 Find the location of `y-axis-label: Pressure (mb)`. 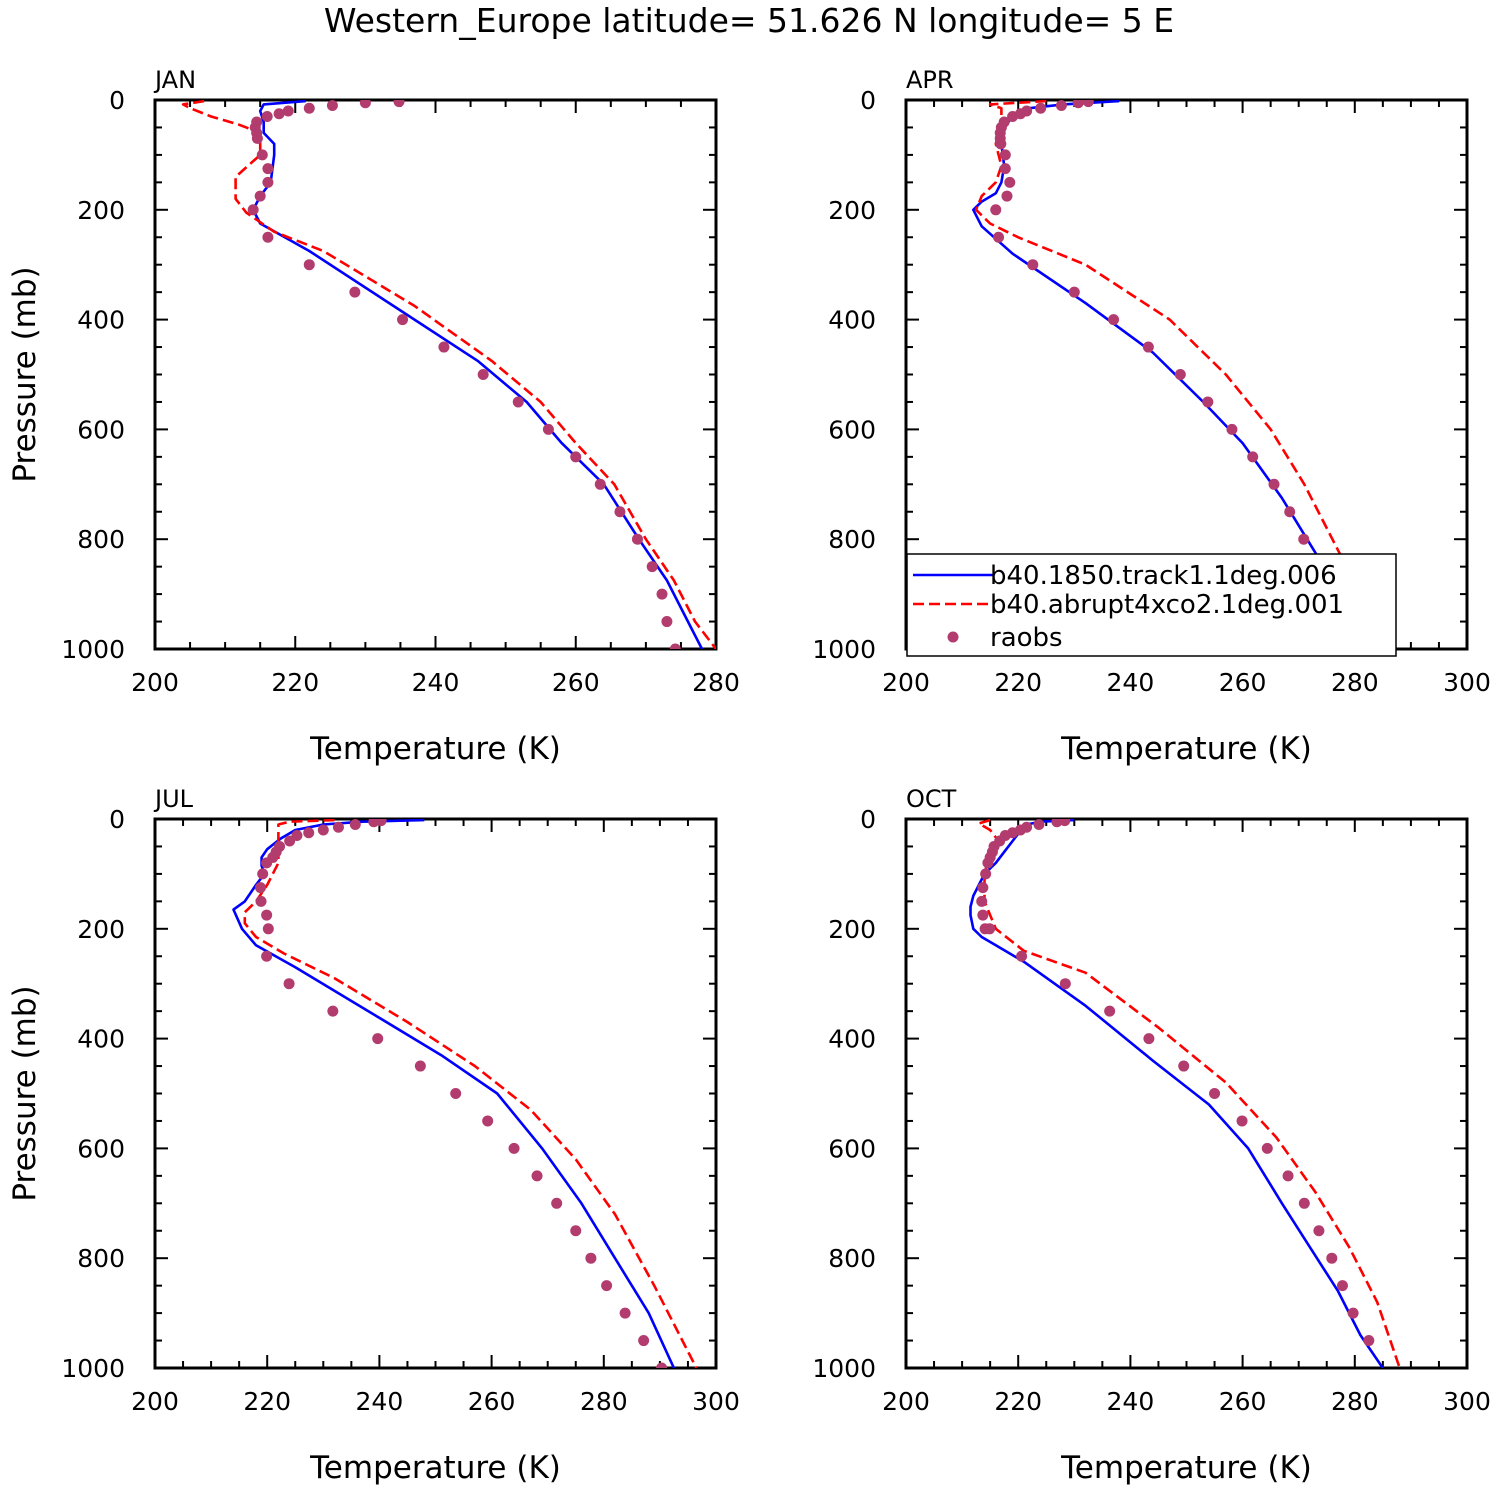

y-axis-label: Pressure (mb) is located at coordinates (25, 374).